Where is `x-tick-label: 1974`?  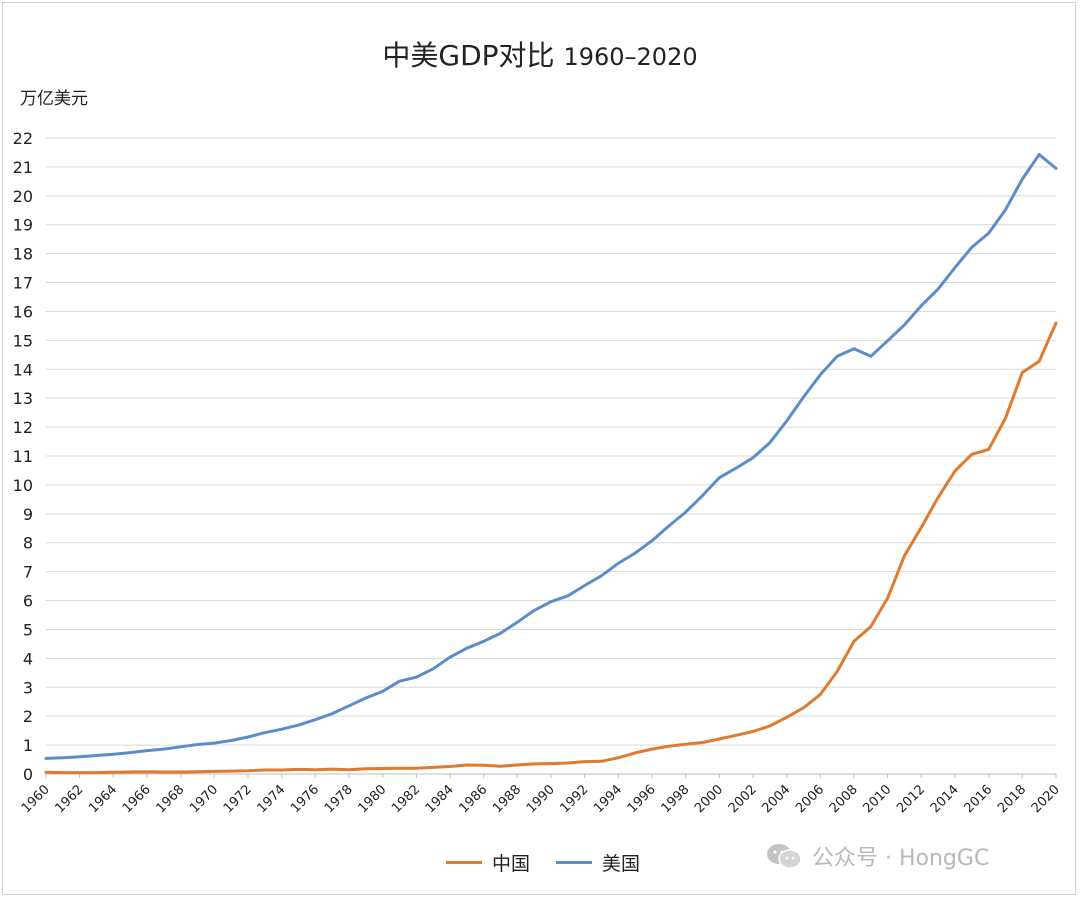
x-tick-label: 1974 is located at coordinates (271, 799).